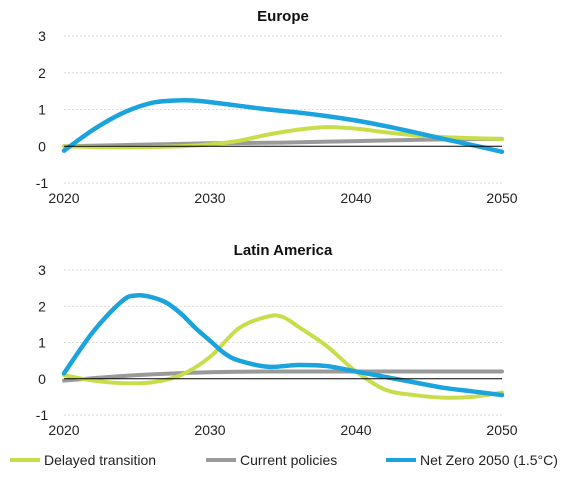 Image resolution: width=574 pixels, height=480 pixels. I want to click on legend-label-current-policies: Current policies, so click(288, 460).